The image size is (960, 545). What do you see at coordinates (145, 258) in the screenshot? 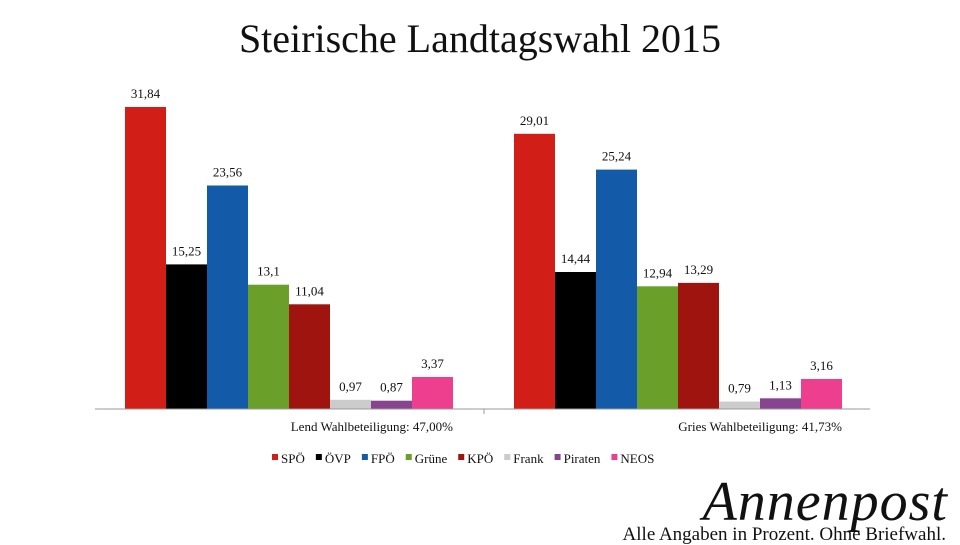
I see `bar-spö-group-1` at bounding box center [145, 258].